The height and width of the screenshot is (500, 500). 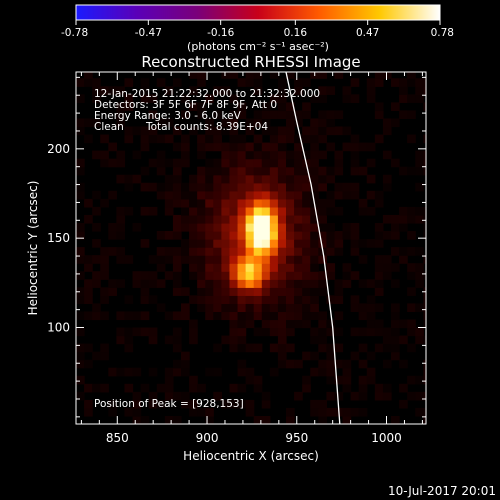 I want to click on y-tick-label: 100, so click(x=58, y=328).